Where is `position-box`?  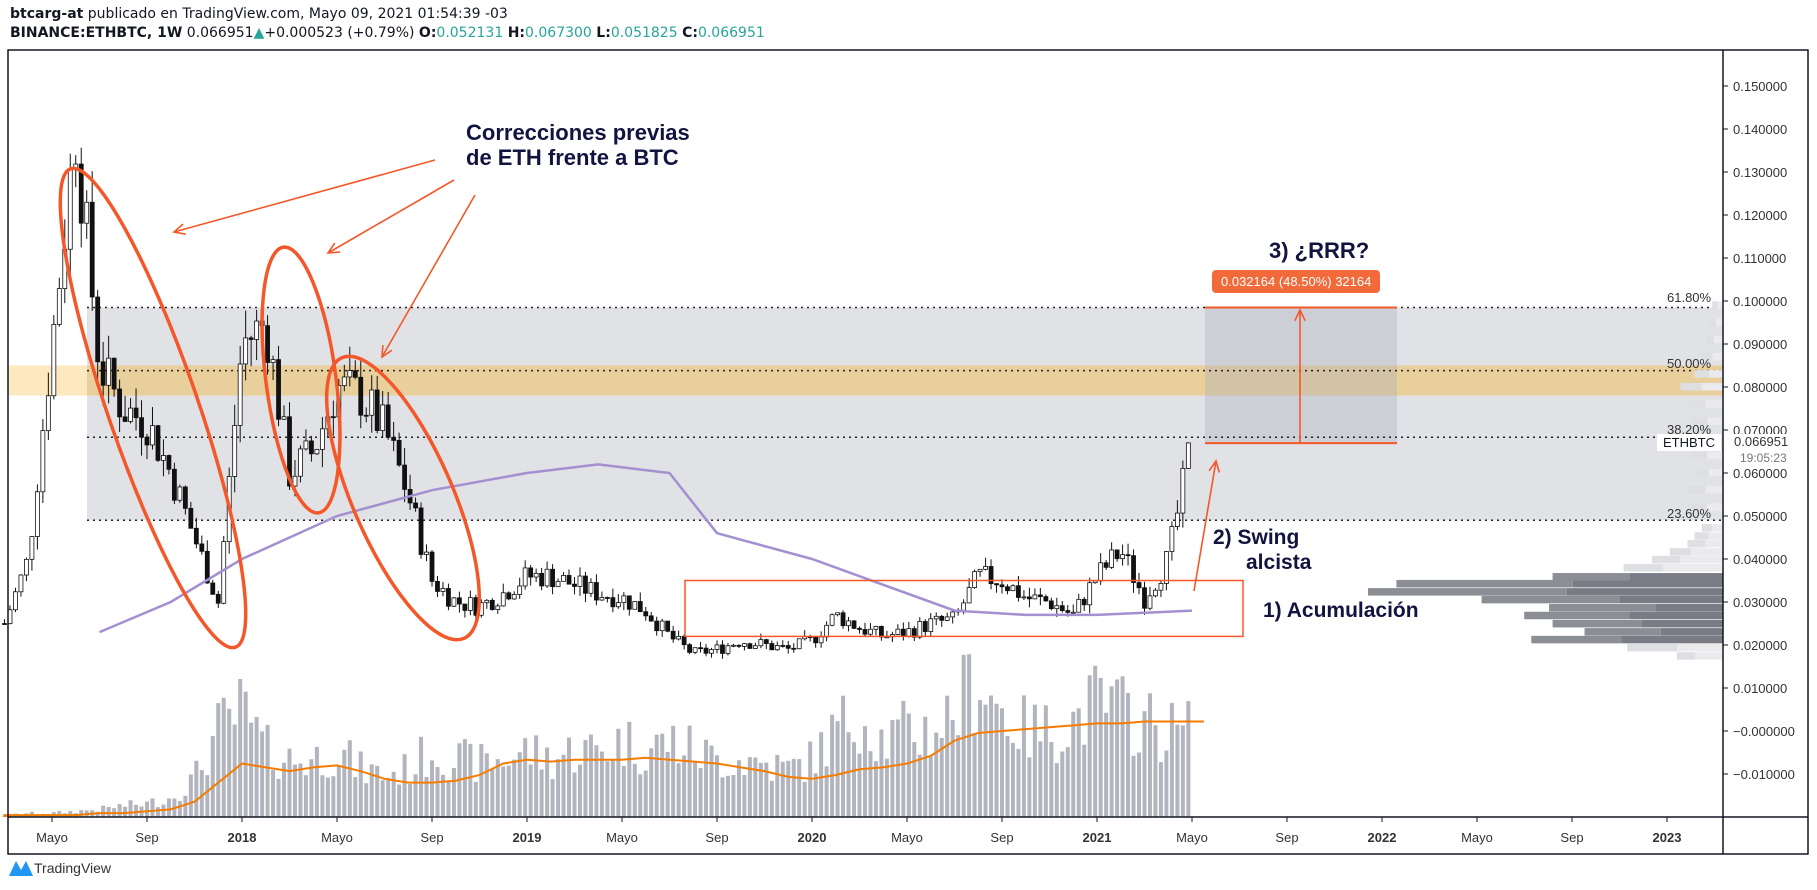 position-box is located at coordinates (1301, 375).